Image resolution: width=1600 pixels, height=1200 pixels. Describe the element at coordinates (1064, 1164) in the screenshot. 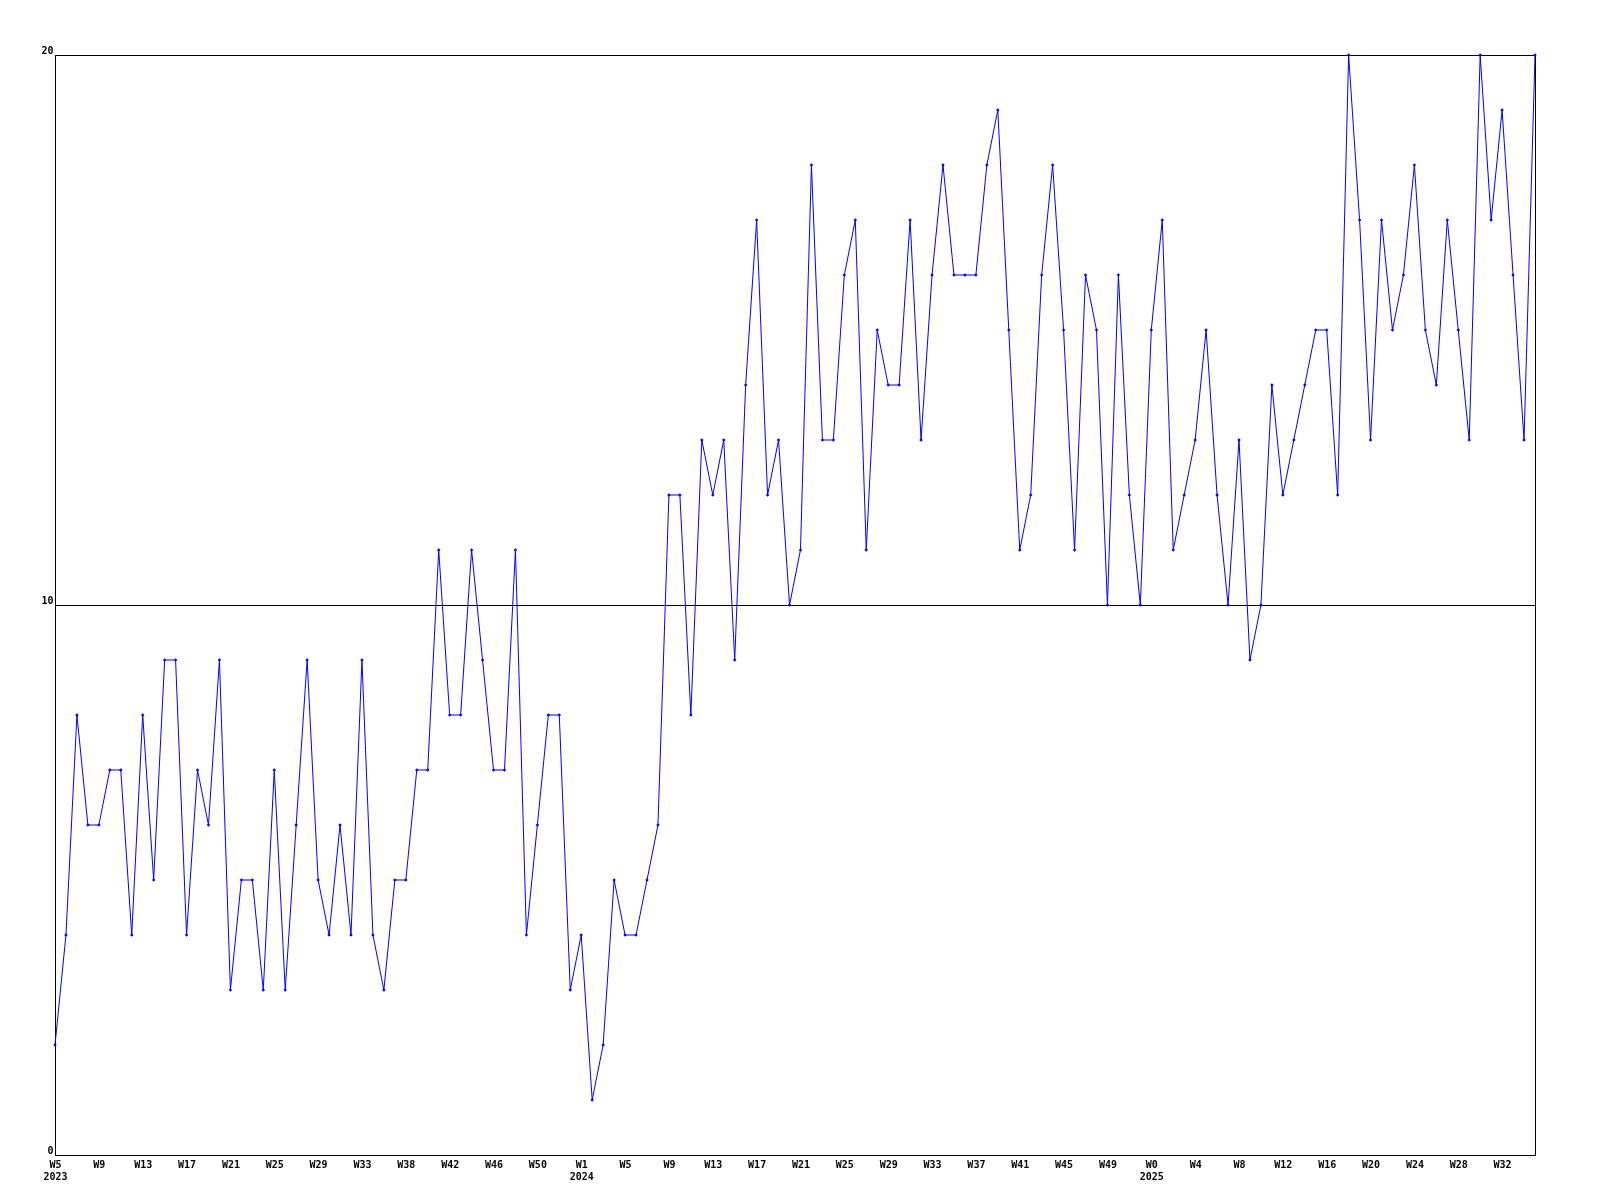

I see `x-tick-label: W45` at that location.